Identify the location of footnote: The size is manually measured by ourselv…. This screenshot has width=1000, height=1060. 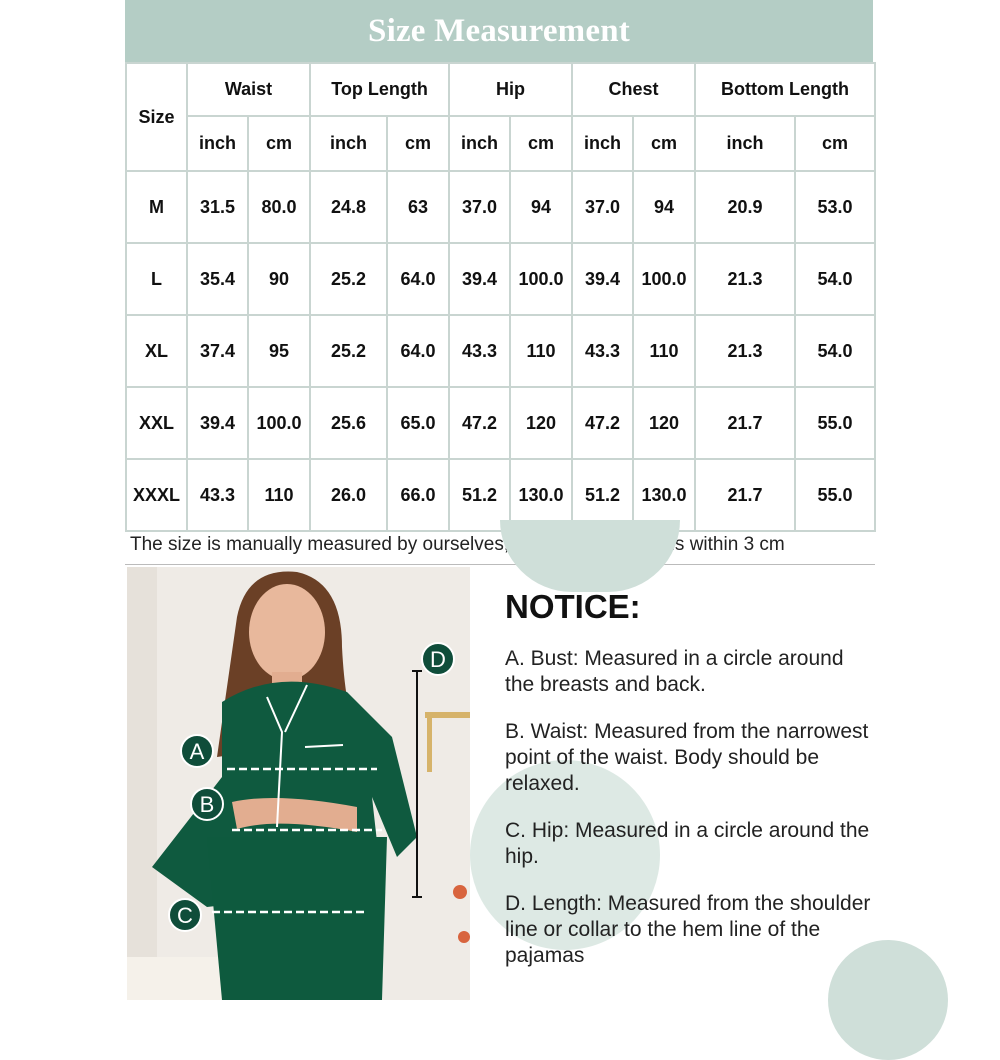
(457, 544).